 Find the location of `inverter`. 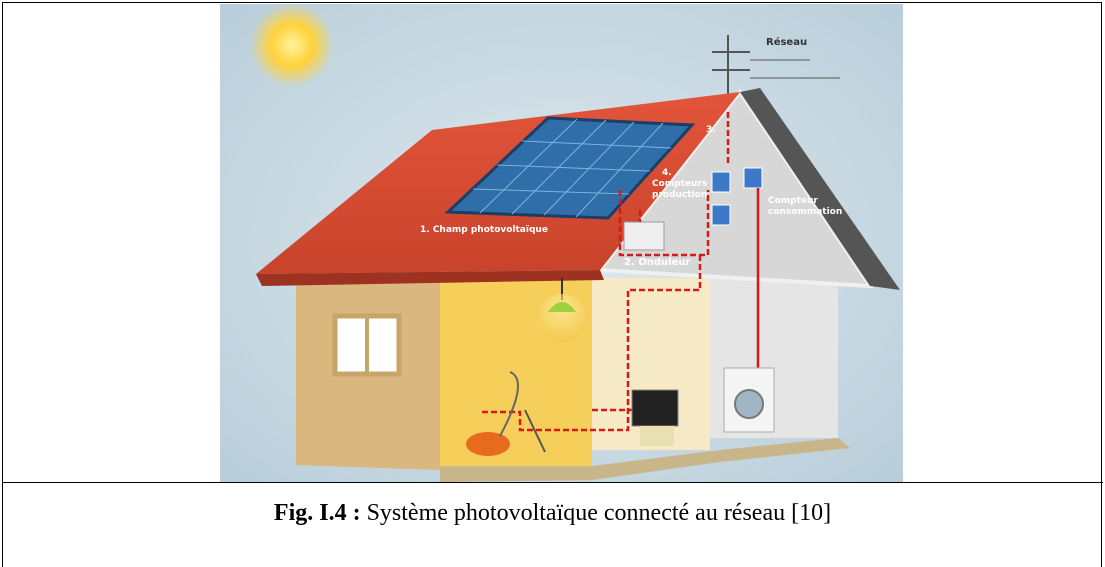

inverter is located at coordinates (644, 236).